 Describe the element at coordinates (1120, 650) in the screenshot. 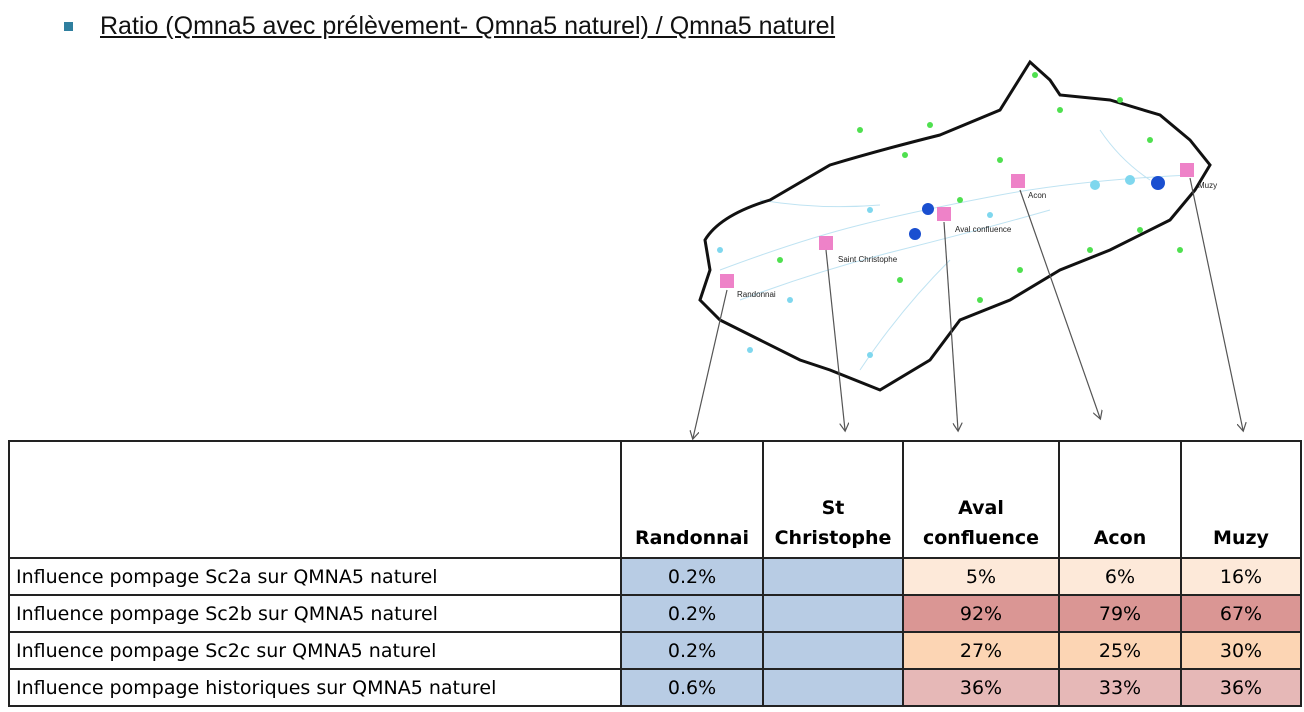

I see `table-cell: 25%` at that location.